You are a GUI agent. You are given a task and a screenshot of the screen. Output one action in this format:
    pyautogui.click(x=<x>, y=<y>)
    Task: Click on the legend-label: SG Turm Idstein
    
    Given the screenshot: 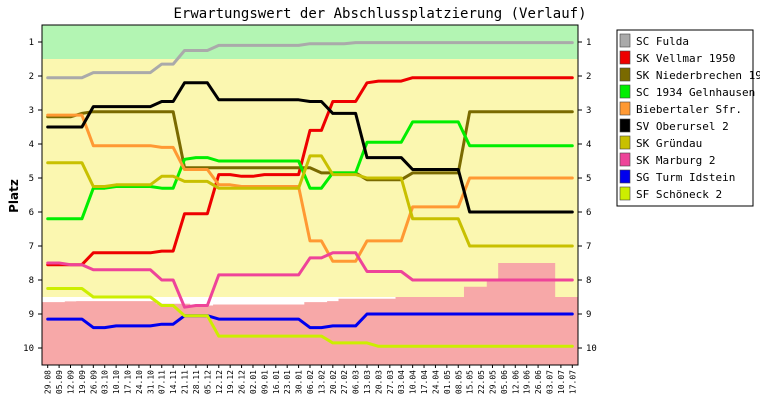 What is the action you would take?
    pyautogui.click(x=685, y=177)
    